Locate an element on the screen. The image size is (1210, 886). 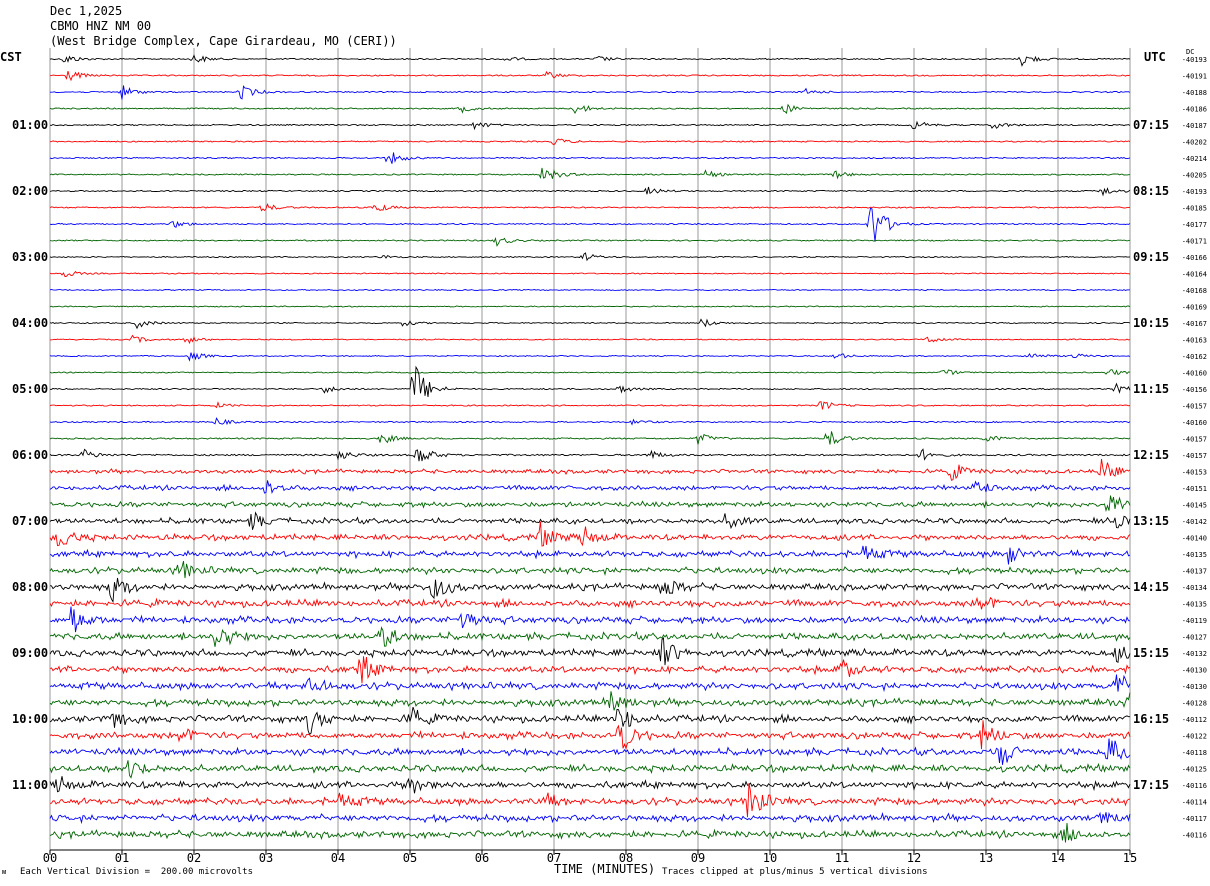
right-time-label-0: 07:15 is located at coordinates (1151, 125).